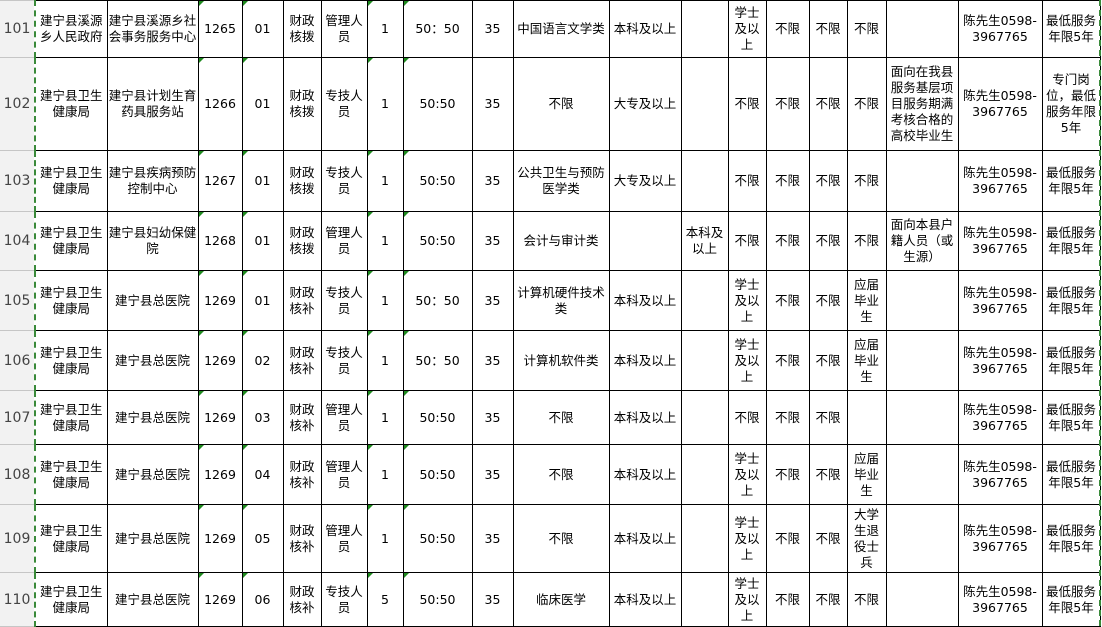 This screenshot has height=627, width=1102. Describe the element at coordinates (18, 104) in the screenshot. I see `row-header: 102` at that location.